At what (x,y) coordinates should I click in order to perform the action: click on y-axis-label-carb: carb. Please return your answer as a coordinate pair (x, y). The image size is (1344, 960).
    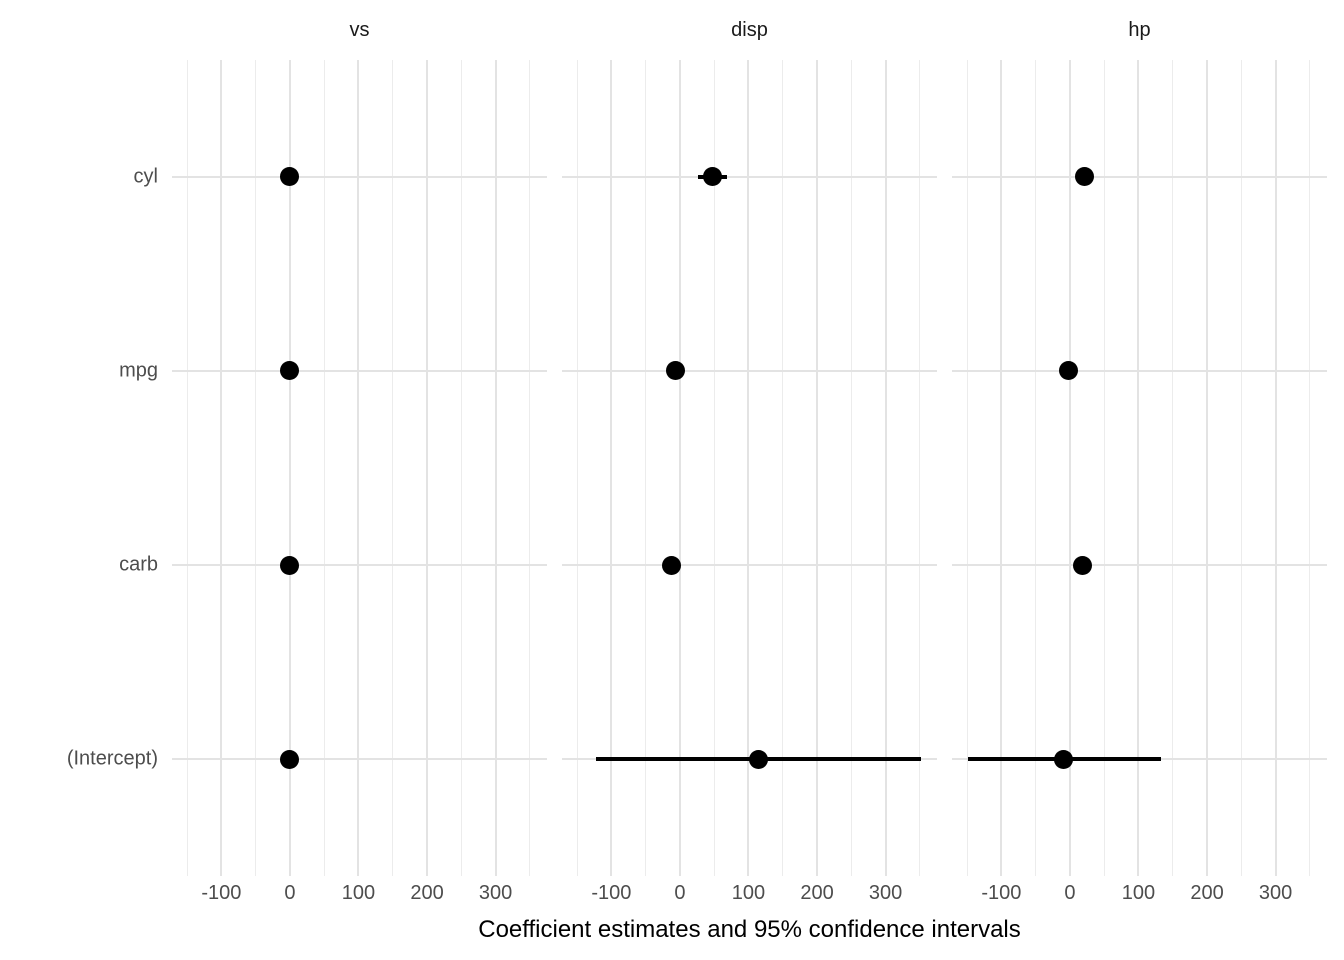
    Looking at the image, I should click on (138, 564).